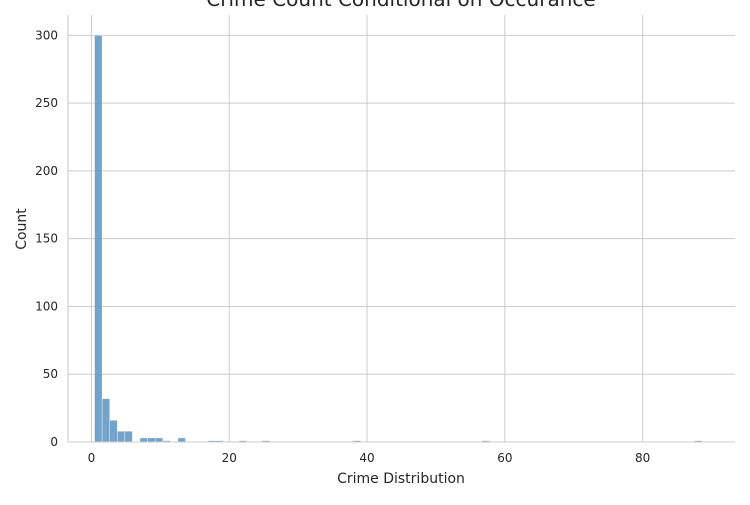 The image size is (750, 505). Describe the element at coordinates (22, 229) in the screenshot. I see `y-axis-label: Count` at that location.